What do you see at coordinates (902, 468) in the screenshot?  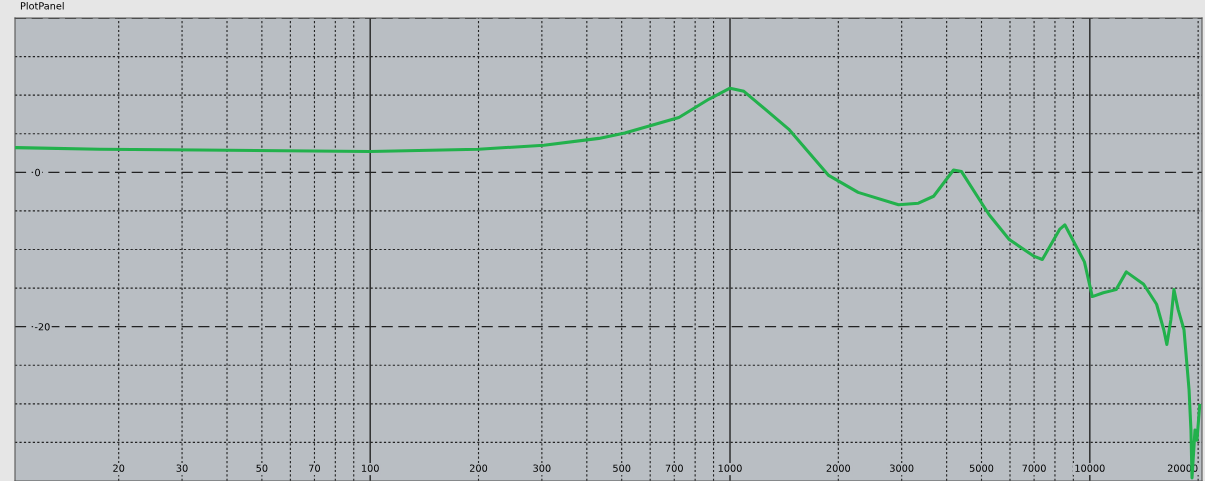 I see `x-tick-label: 3000` at bounding box center [902, 468].